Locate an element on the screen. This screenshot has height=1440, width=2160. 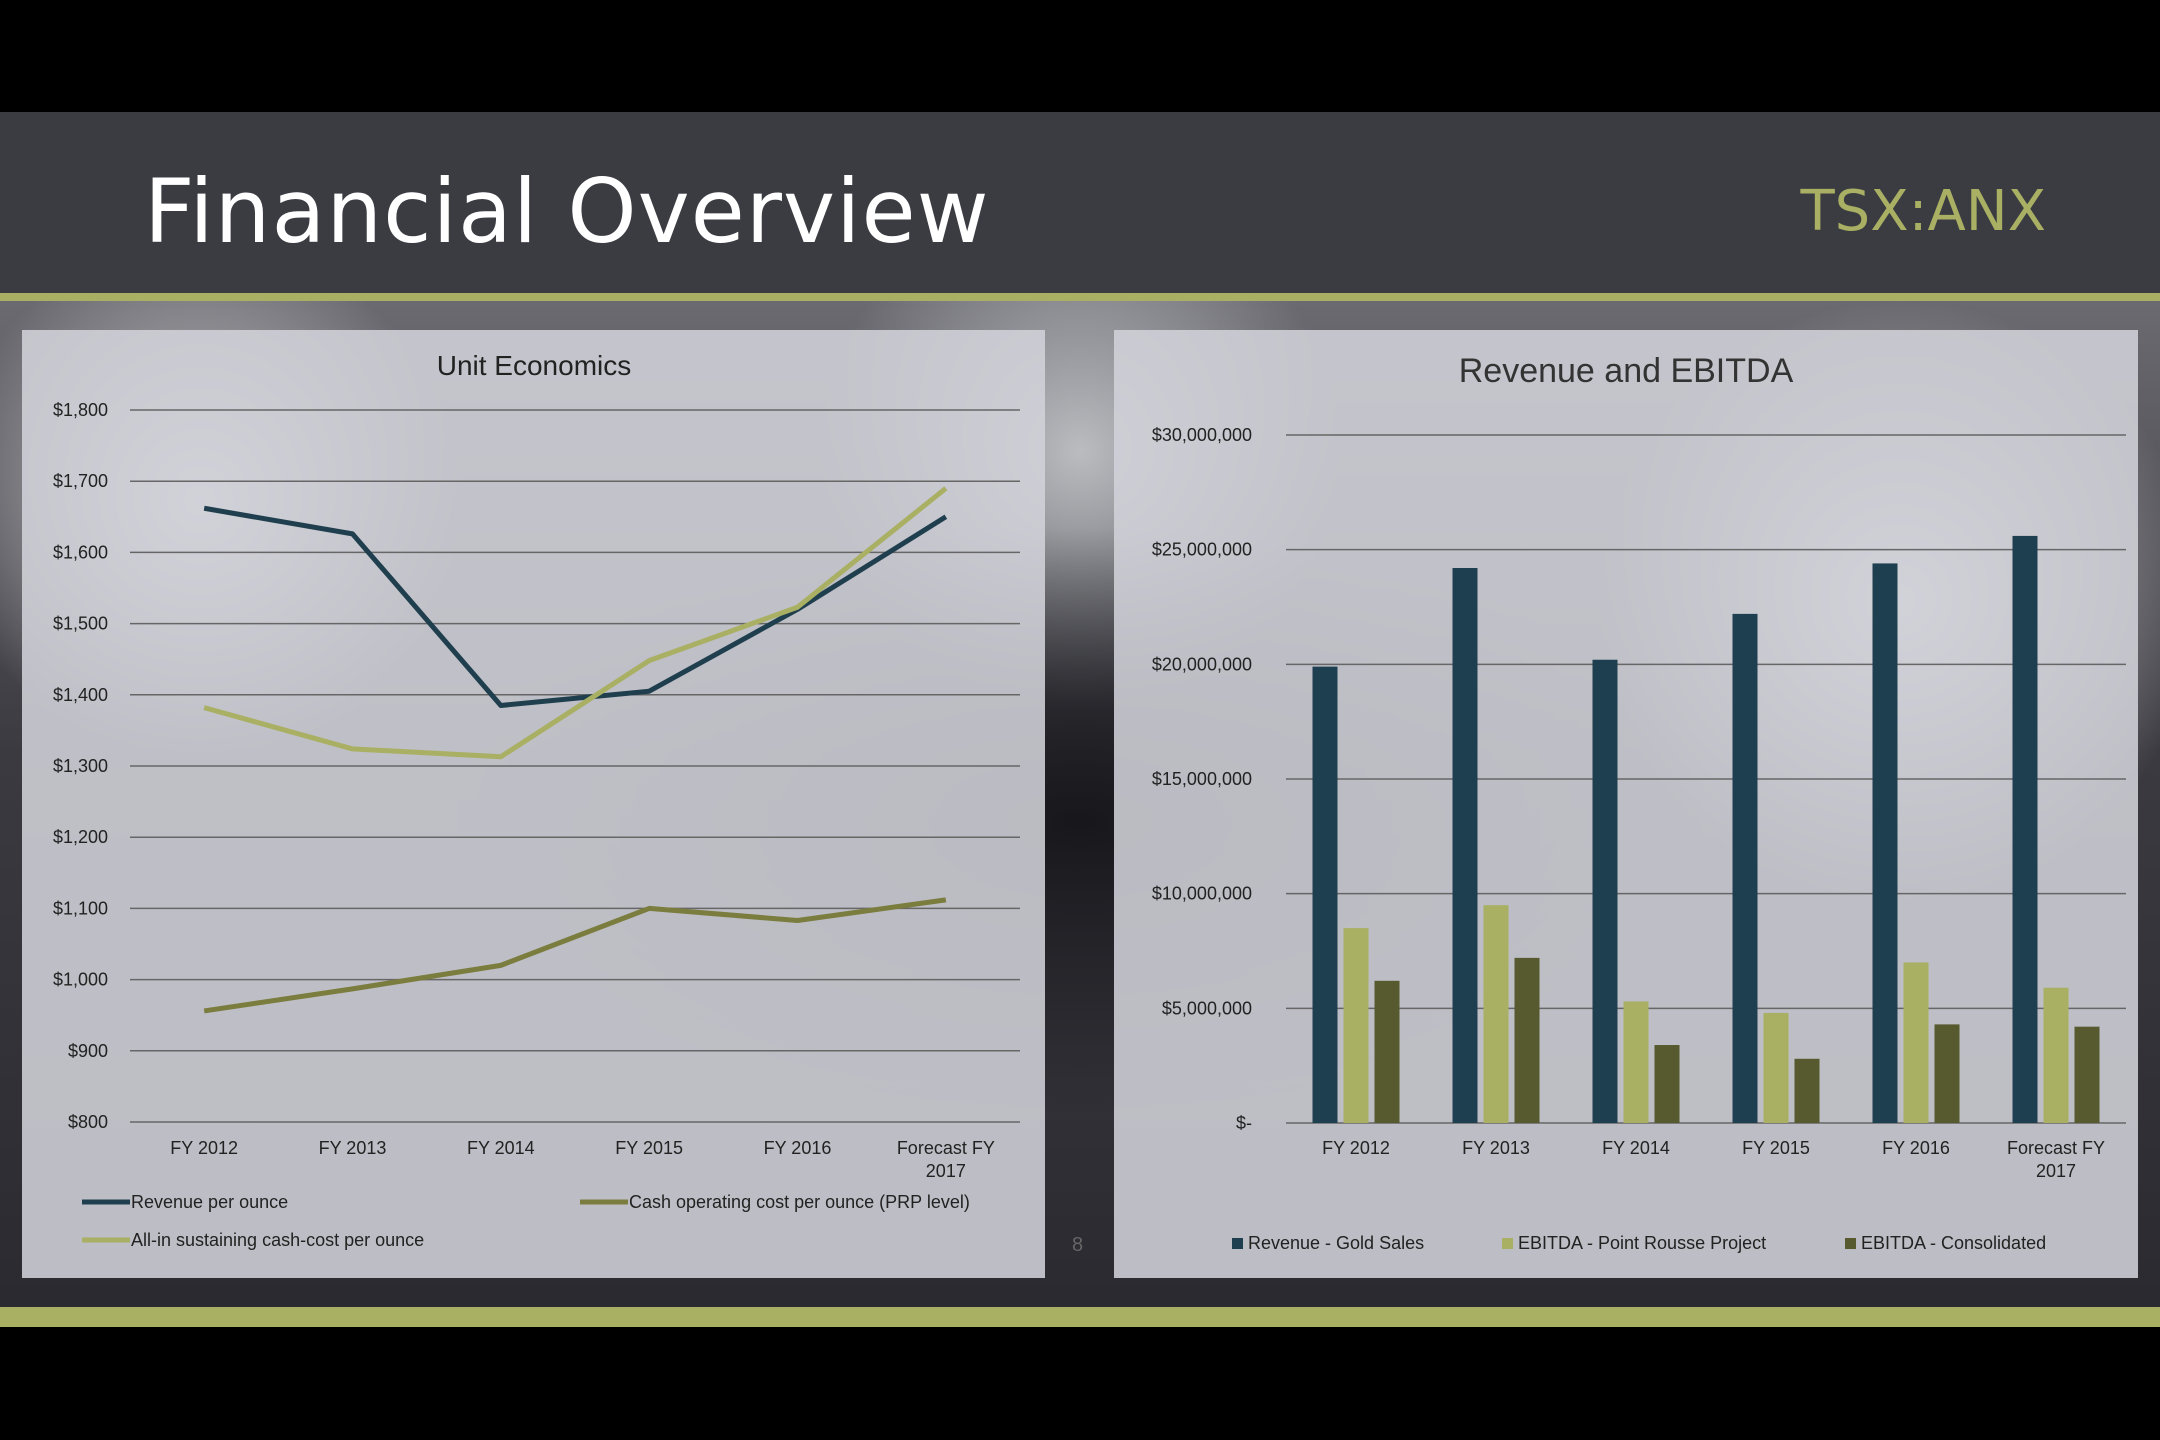
y-tick-label: $5,000,000 is located at coordinates (1207, 1008).